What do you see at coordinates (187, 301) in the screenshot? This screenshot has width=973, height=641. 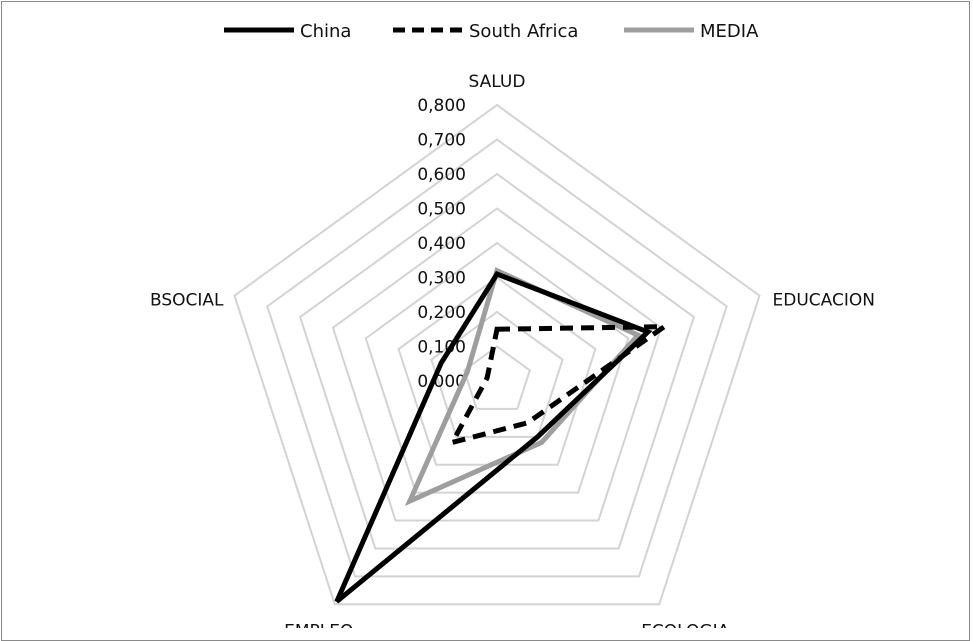 I see `axis-label-bsocial: BSOCIAL` at bounding box center [187, 301].